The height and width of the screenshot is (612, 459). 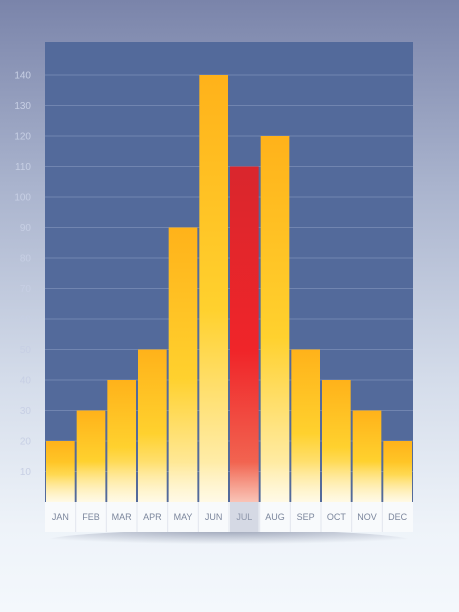 What do you see at coordinates (275, 517) in the screenshot?
I see `x-tick-label-aug: AUG` at bounding box center [275, 517].